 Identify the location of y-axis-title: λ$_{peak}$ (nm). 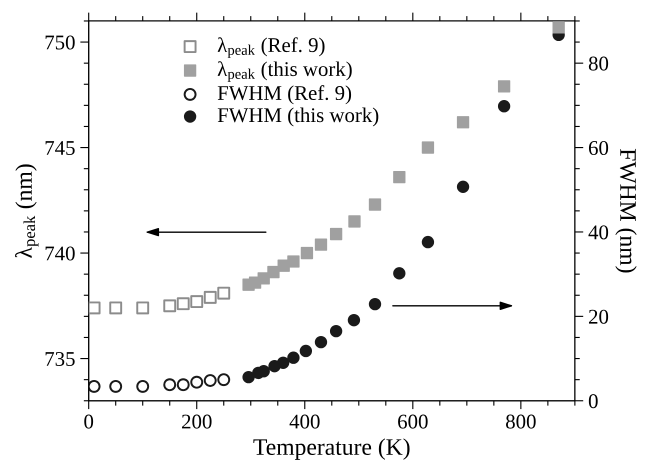
(26, 211).